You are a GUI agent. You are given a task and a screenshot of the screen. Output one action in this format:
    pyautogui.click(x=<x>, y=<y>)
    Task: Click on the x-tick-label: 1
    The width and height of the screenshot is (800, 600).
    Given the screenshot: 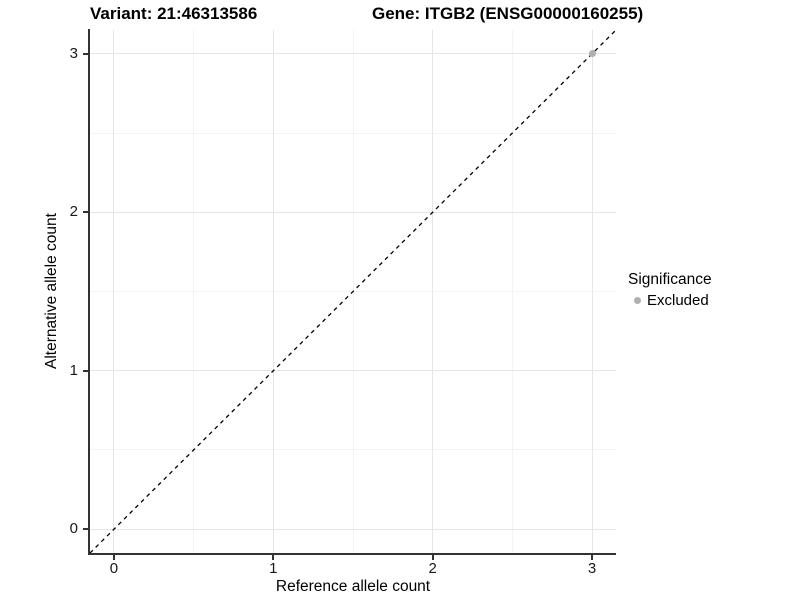 What is the action you would take?
    pyautogui.click(x=273, y=568)
    